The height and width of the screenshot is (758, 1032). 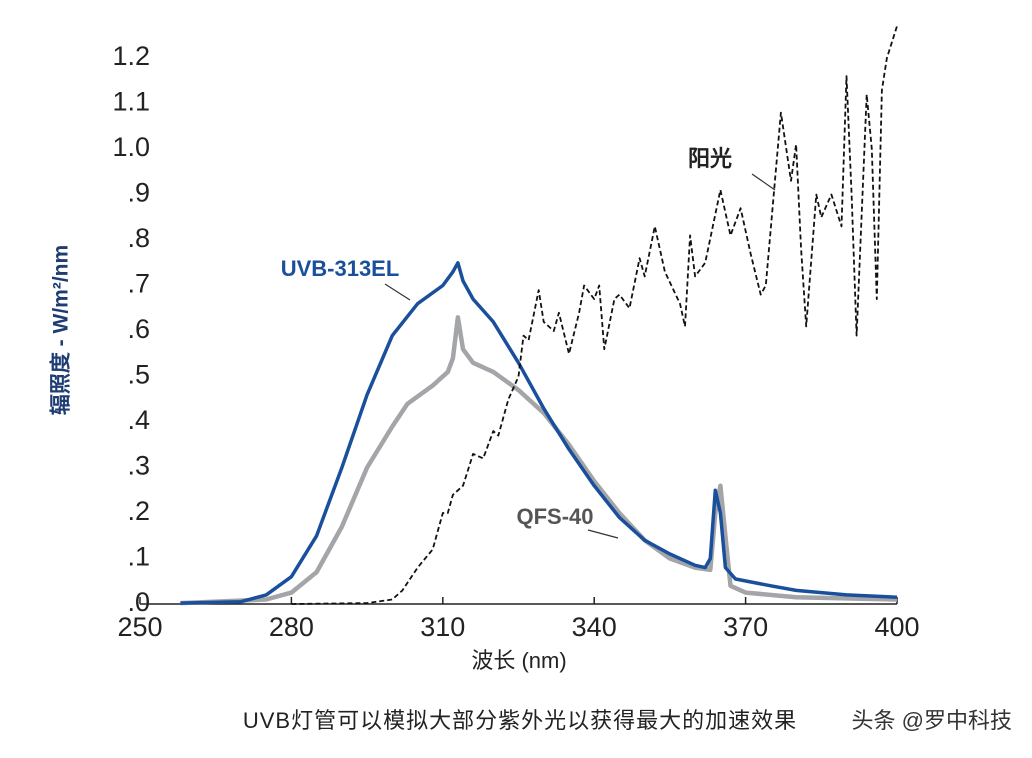 I want to click on y-tick-label: .8, so click(x=138, y=238).